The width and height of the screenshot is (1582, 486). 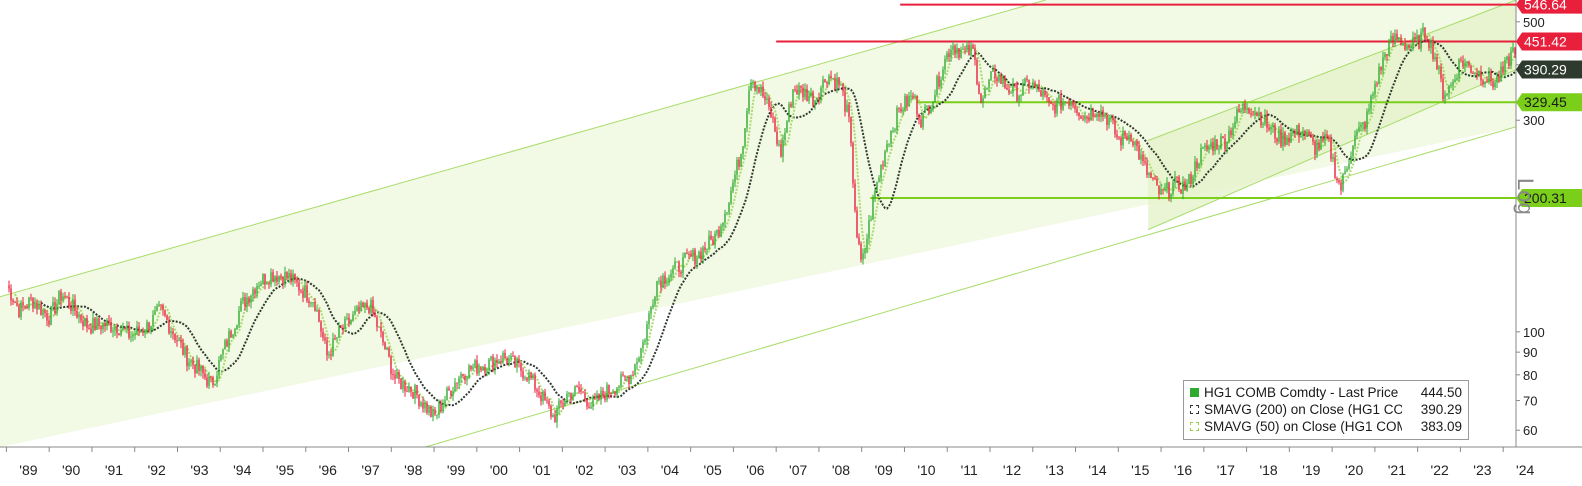 What do you see at coordinates (1545, 6) in the screenshot?
I see `value-badge-text: 546.64` at bounding box center [1545, 6].